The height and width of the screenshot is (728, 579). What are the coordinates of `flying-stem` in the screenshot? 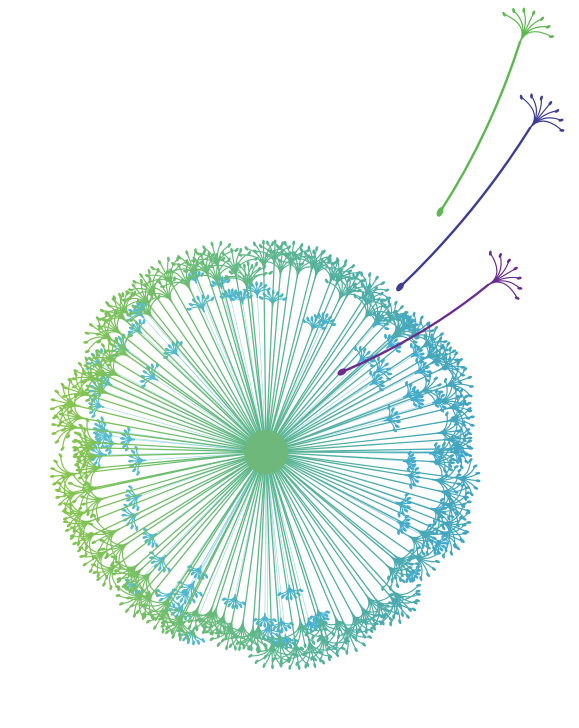 It's located at (415, 328).